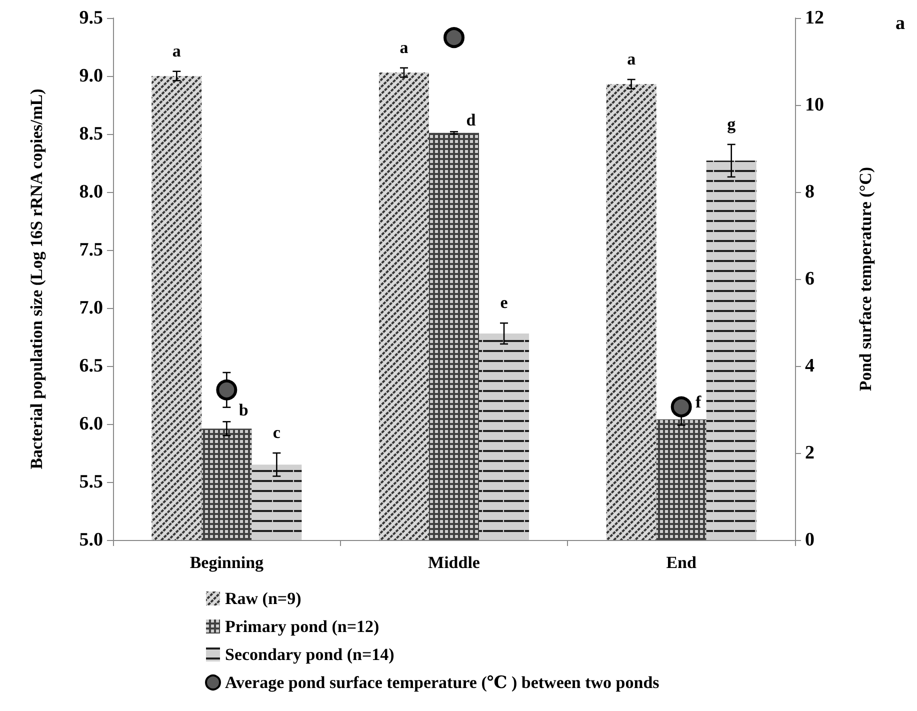  Describe the element at coordinates (276, 432) in the screenshot. I see `data-label: c` at that location.